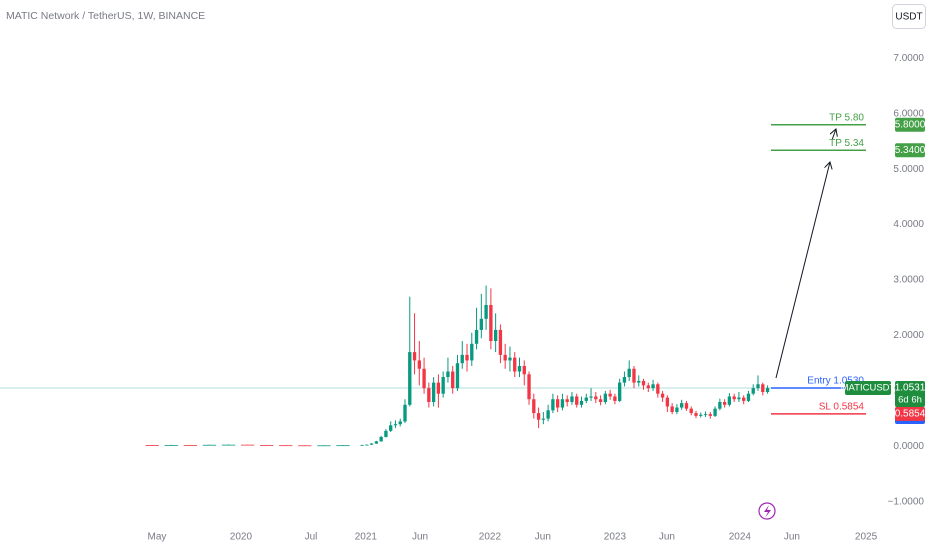 The image size is (932, 555). Describe the element at coordinates (868, 387) in the screenshot. I see `symbol-label: MATICUSDT` at that location.